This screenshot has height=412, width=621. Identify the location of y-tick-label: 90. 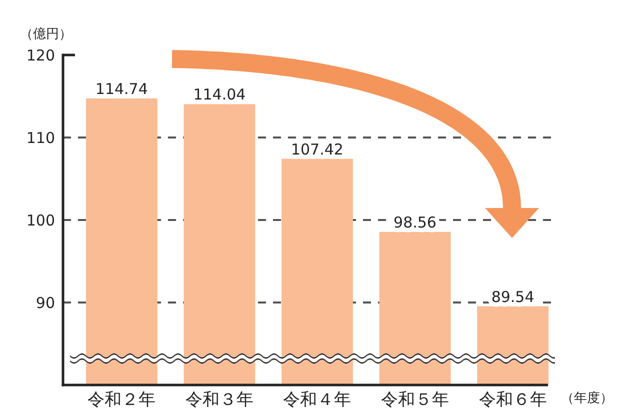
(45, 303).